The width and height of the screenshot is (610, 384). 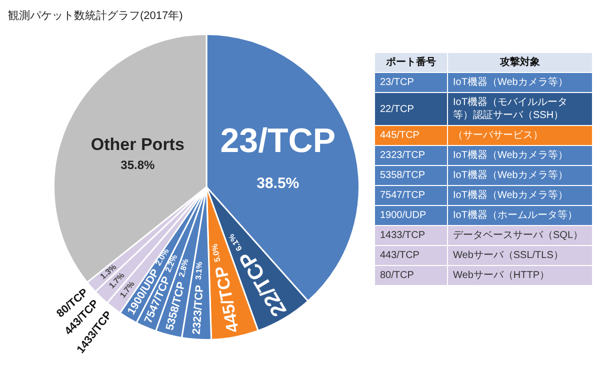 I want to click on text: 攻撃対象, so click(x=520, y=62).